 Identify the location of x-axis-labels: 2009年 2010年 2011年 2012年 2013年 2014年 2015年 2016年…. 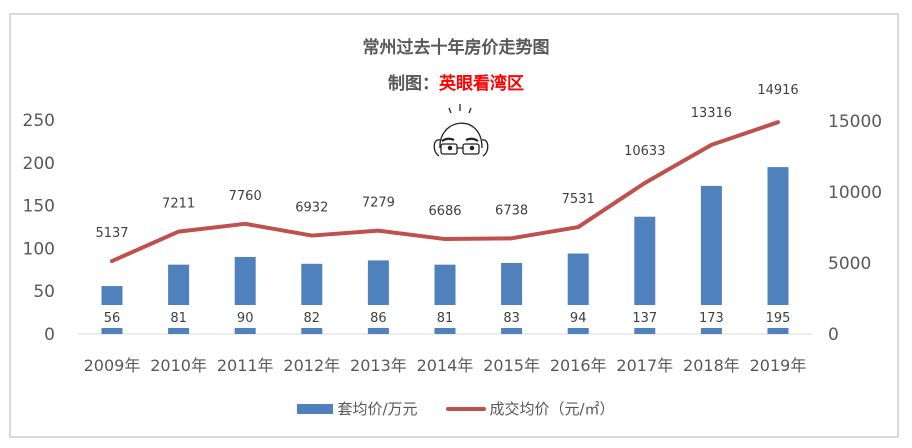
(445, 365).